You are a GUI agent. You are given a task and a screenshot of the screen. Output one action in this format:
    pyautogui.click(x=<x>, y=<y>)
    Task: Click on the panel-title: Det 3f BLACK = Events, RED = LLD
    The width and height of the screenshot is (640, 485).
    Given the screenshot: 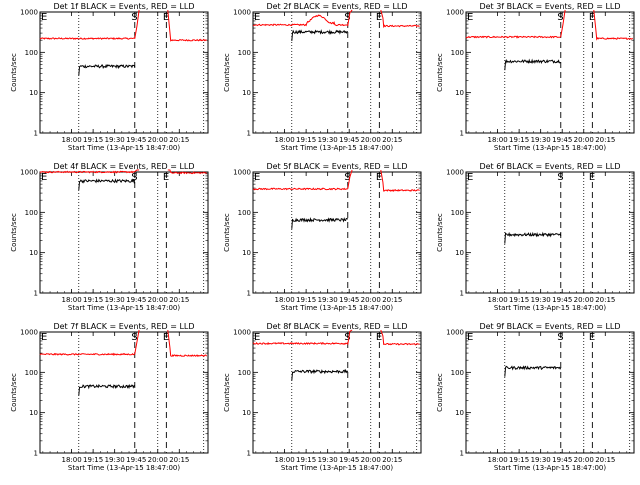 What is the action you would take?
    pyautogui.click(x=549, y=6)
    